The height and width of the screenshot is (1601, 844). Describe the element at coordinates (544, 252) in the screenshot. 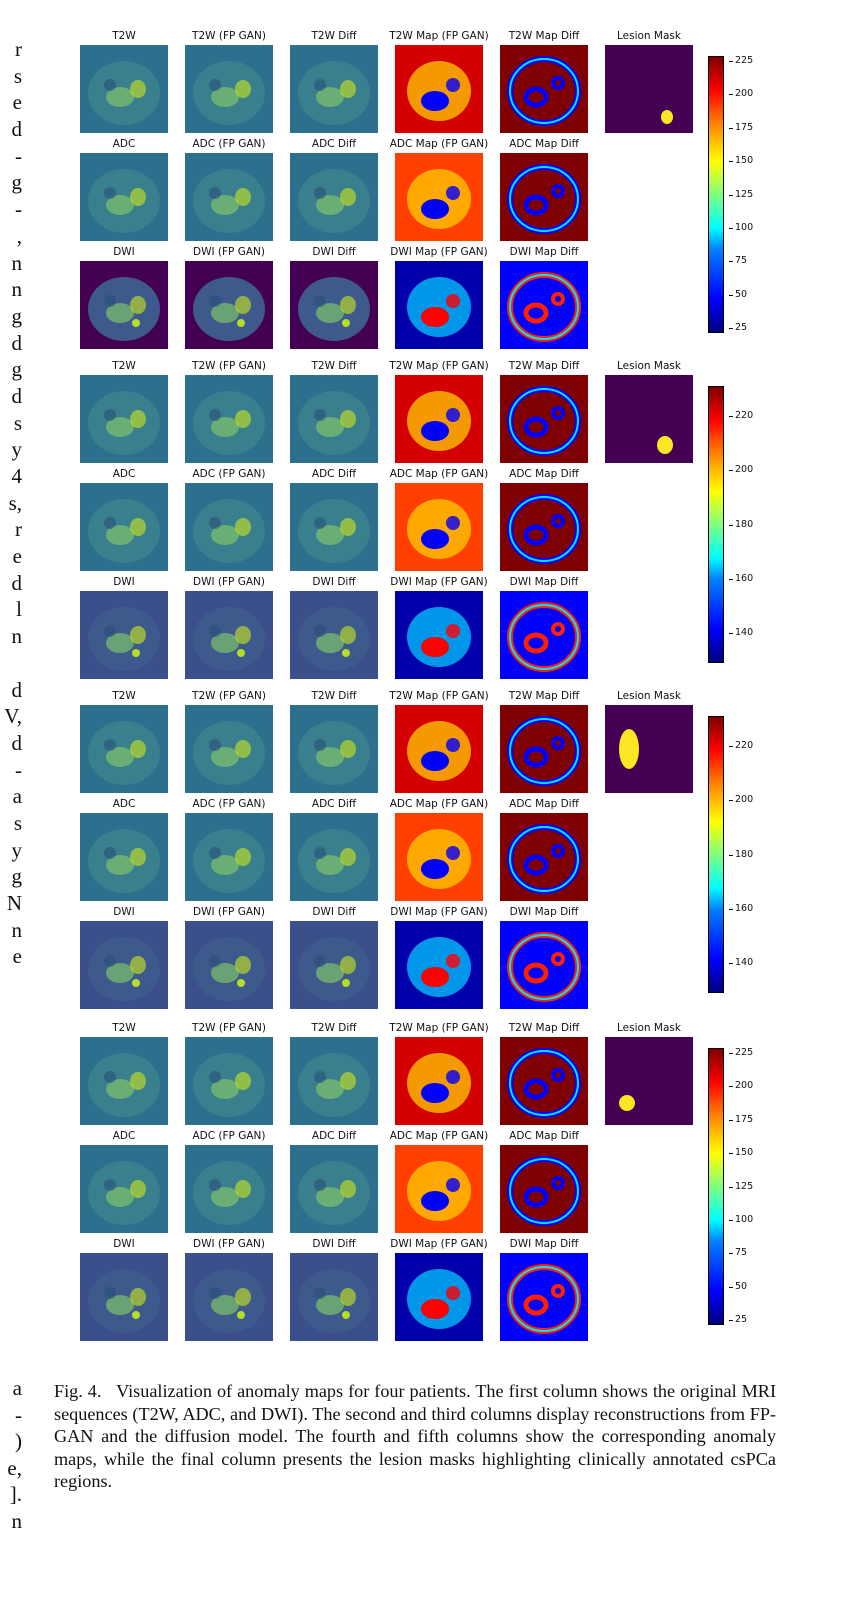

I see `panel-title: DWI Map Diff` at that location.